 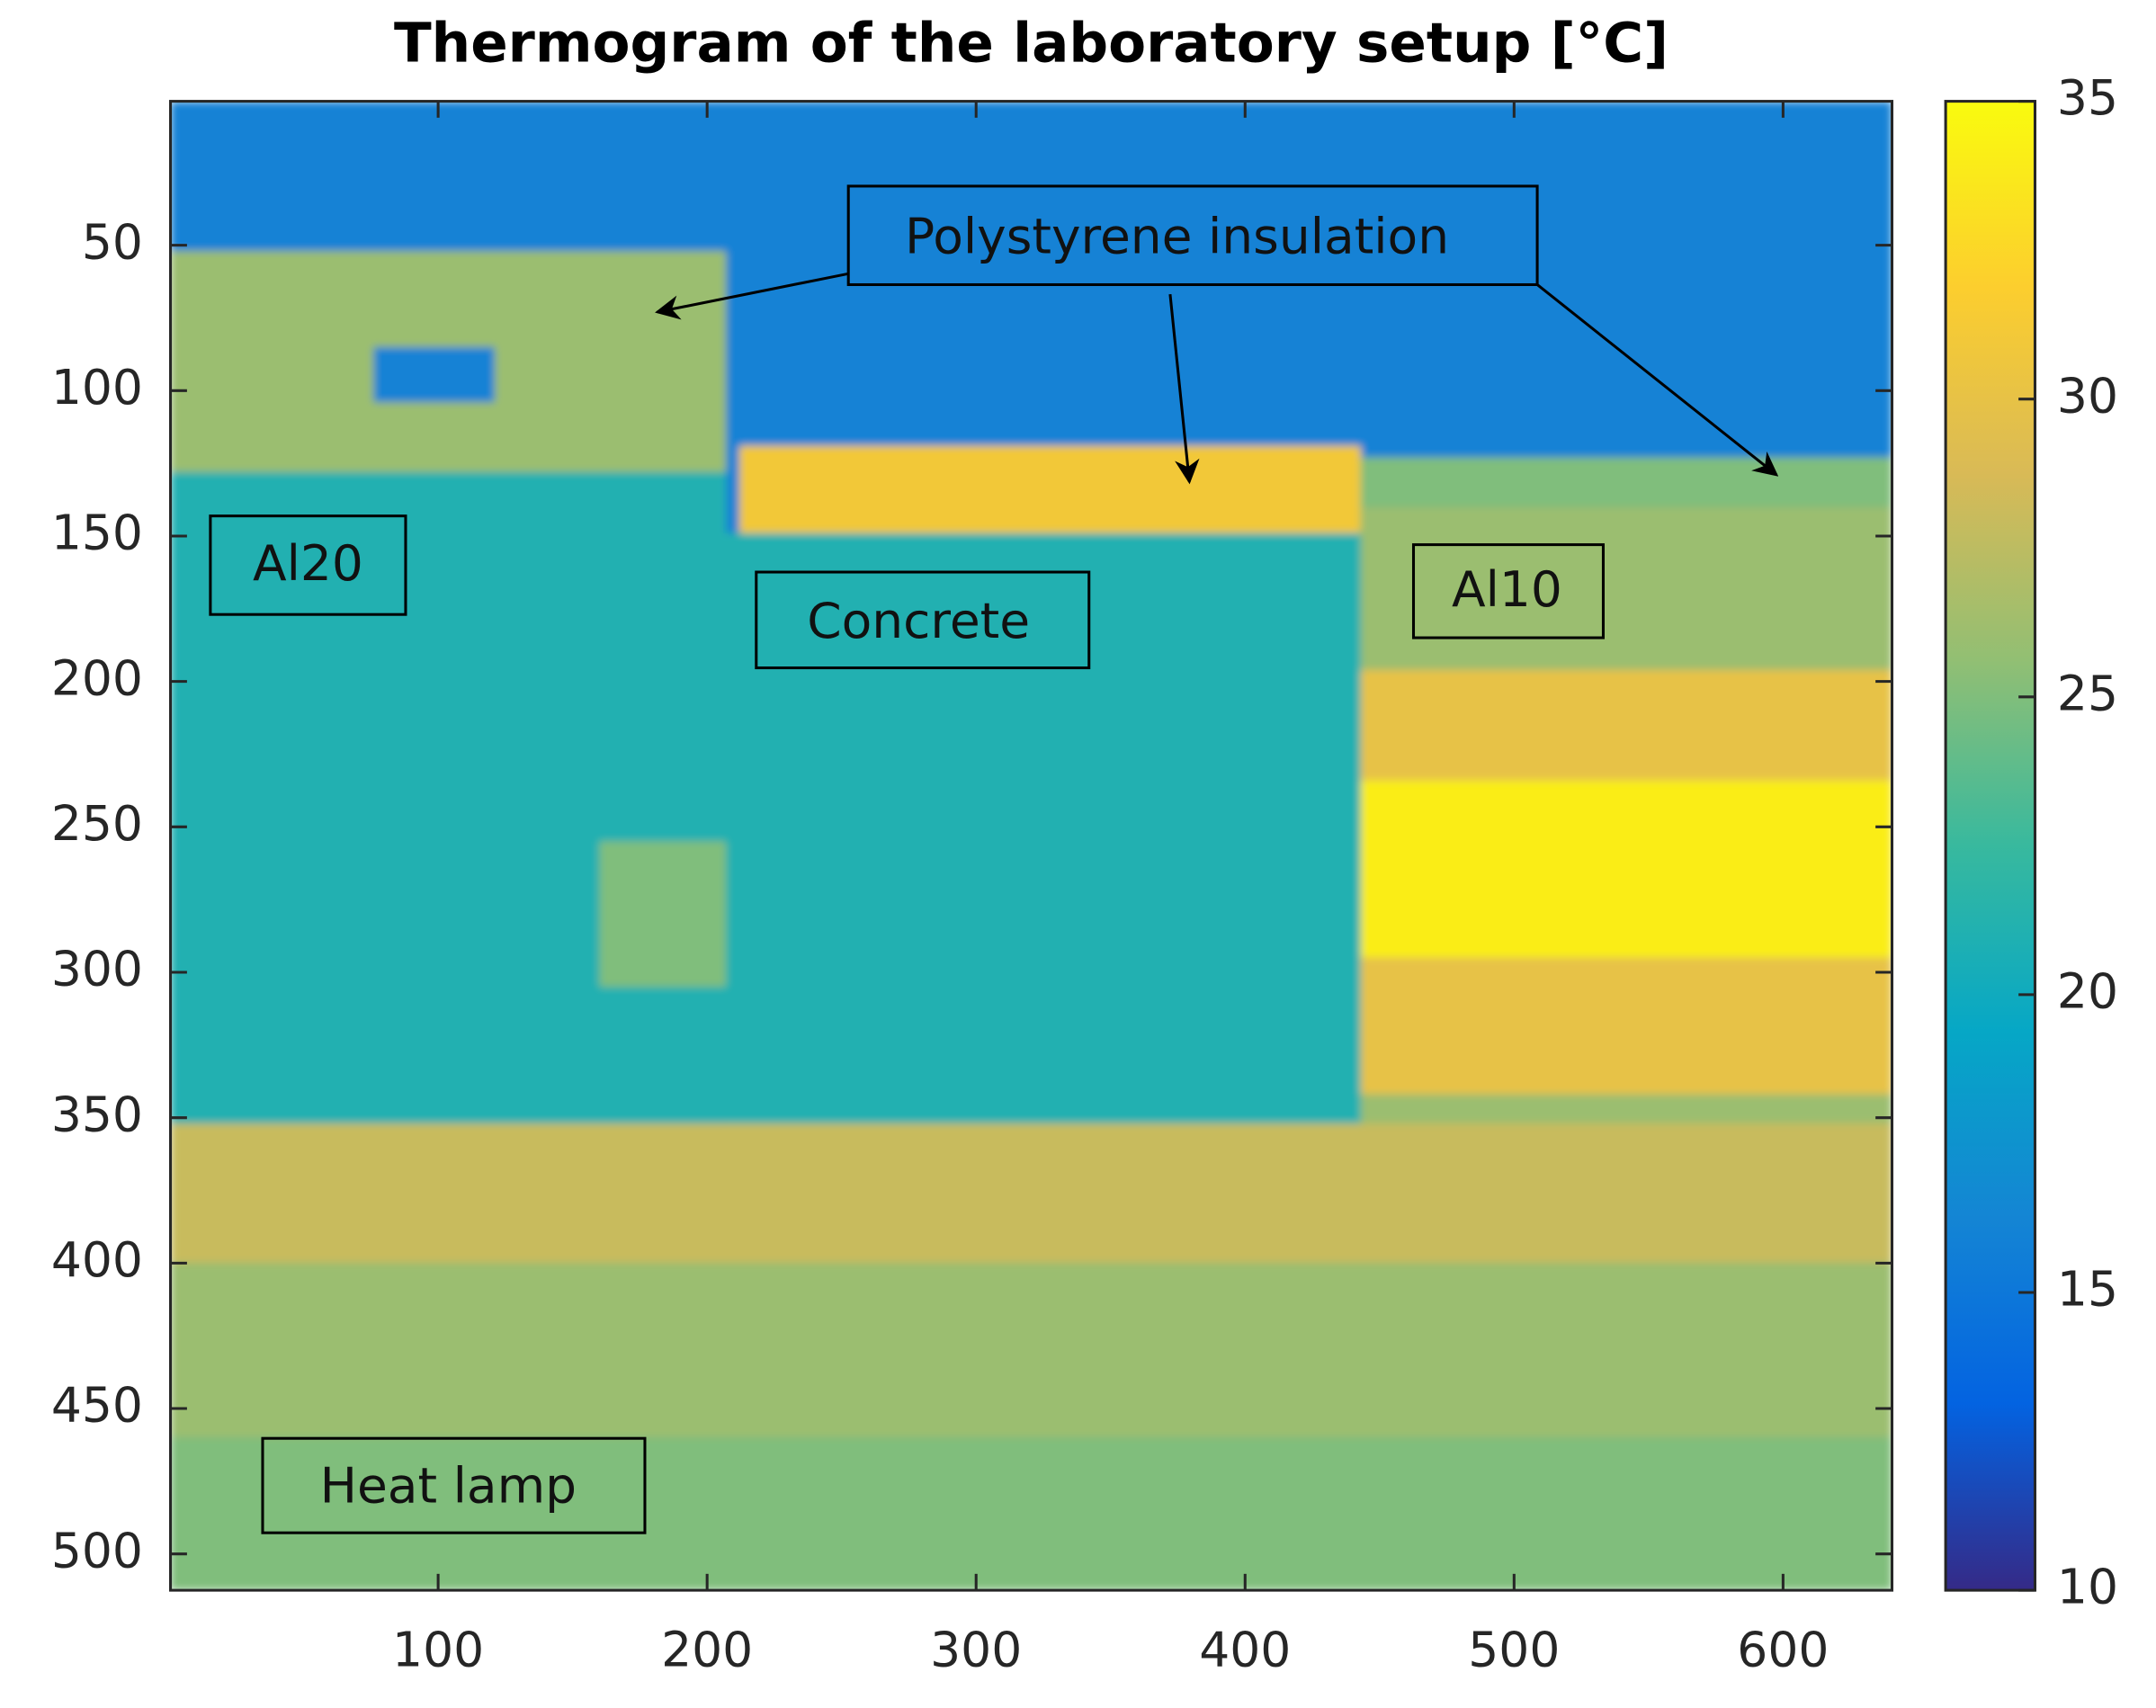 I want to click on y-tick-label: 150, so click(x=97, y=533).